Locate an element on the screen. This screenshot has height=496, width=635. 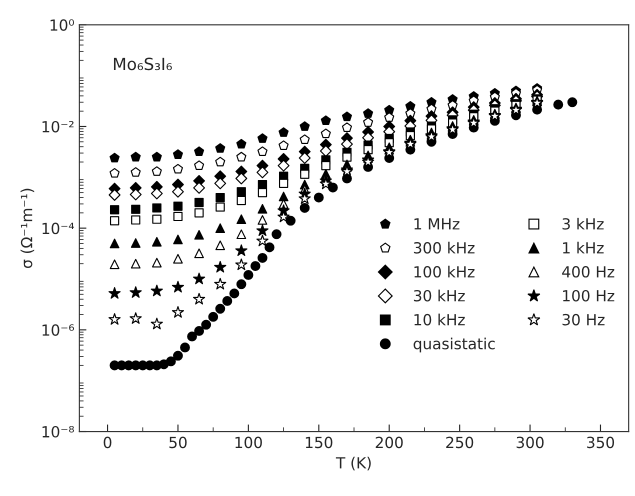
y-axis-title: σ (Ω⁻¹m⁻¹) is located at coordinates (27, 228).